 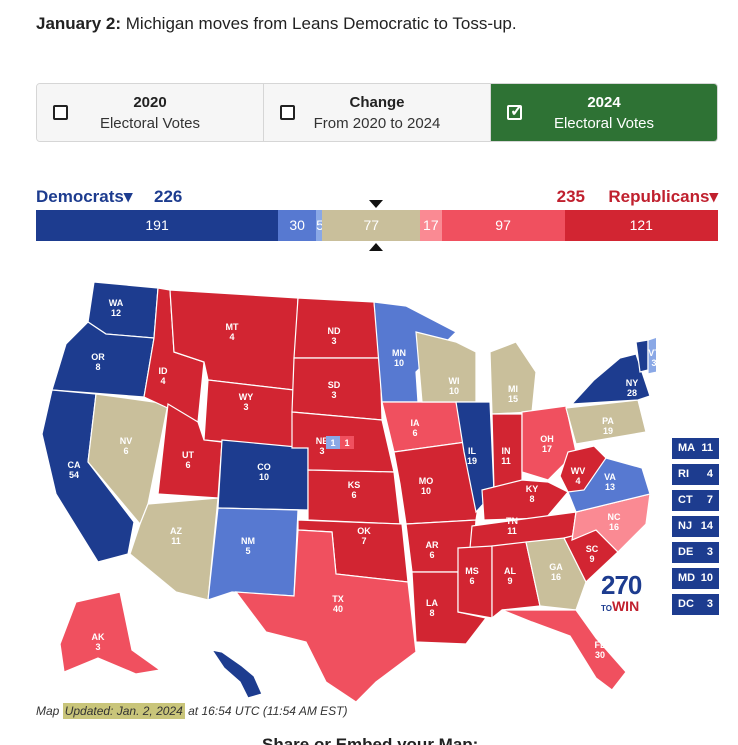 I want to click on state-label: MS, so click(x=472, y=571).